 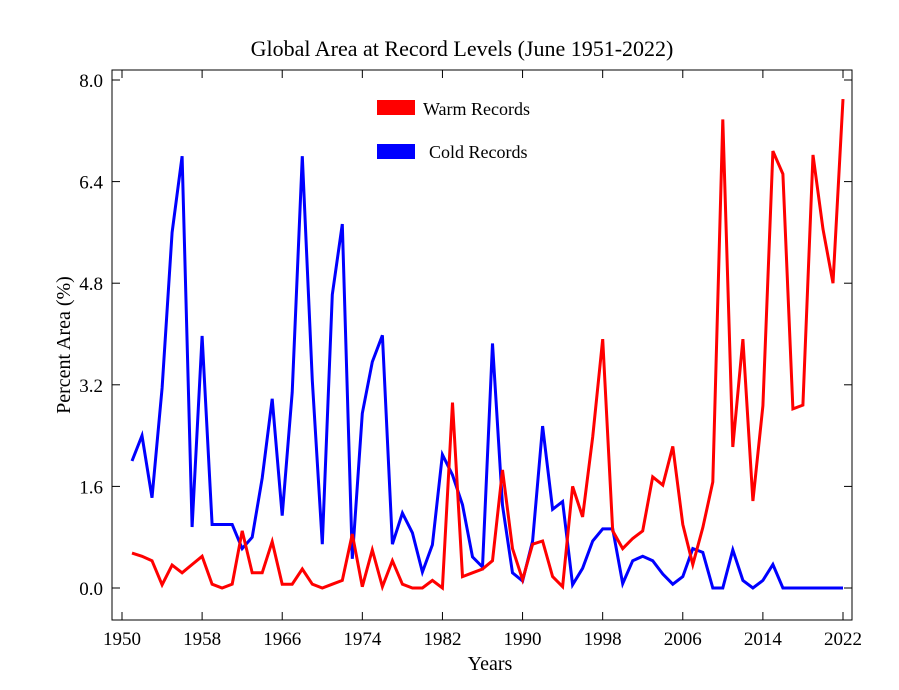 I want to click on x-axis-label: Years, so click(x=490, y=664).